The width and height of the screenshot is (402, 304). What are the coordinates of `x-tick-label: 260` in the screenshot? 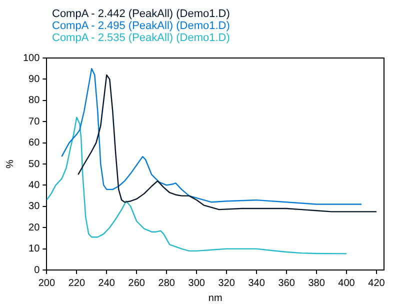 It's located at (137, 283).